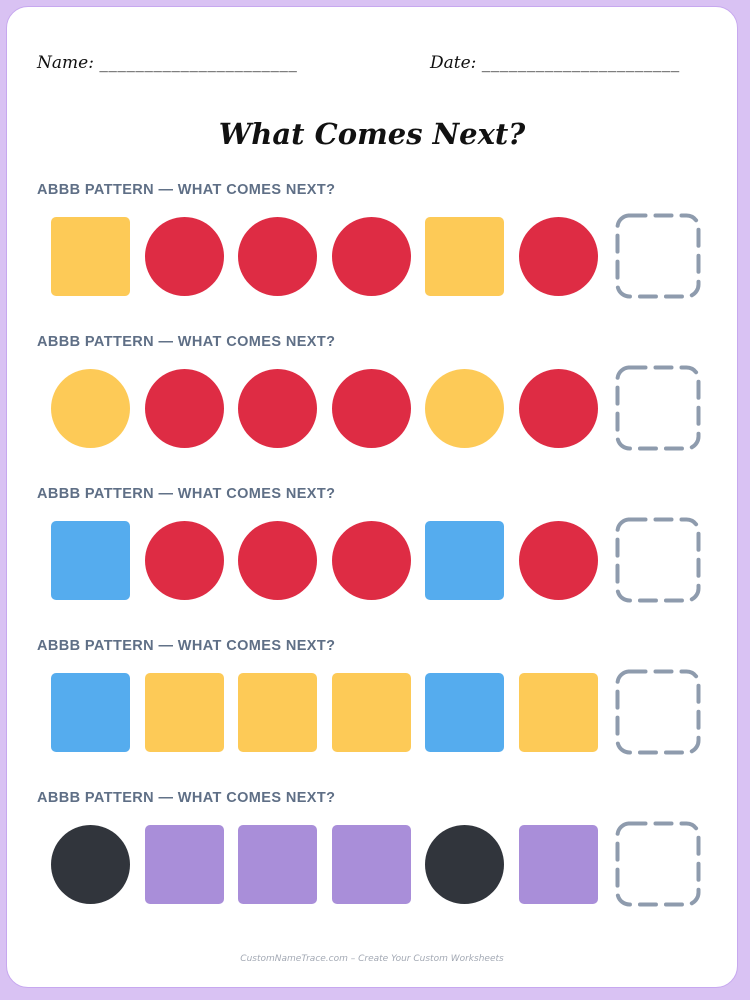 This screenshot has height=1000, width=750. I want to click on name-field: Name: ______________________, so click(167, 63).